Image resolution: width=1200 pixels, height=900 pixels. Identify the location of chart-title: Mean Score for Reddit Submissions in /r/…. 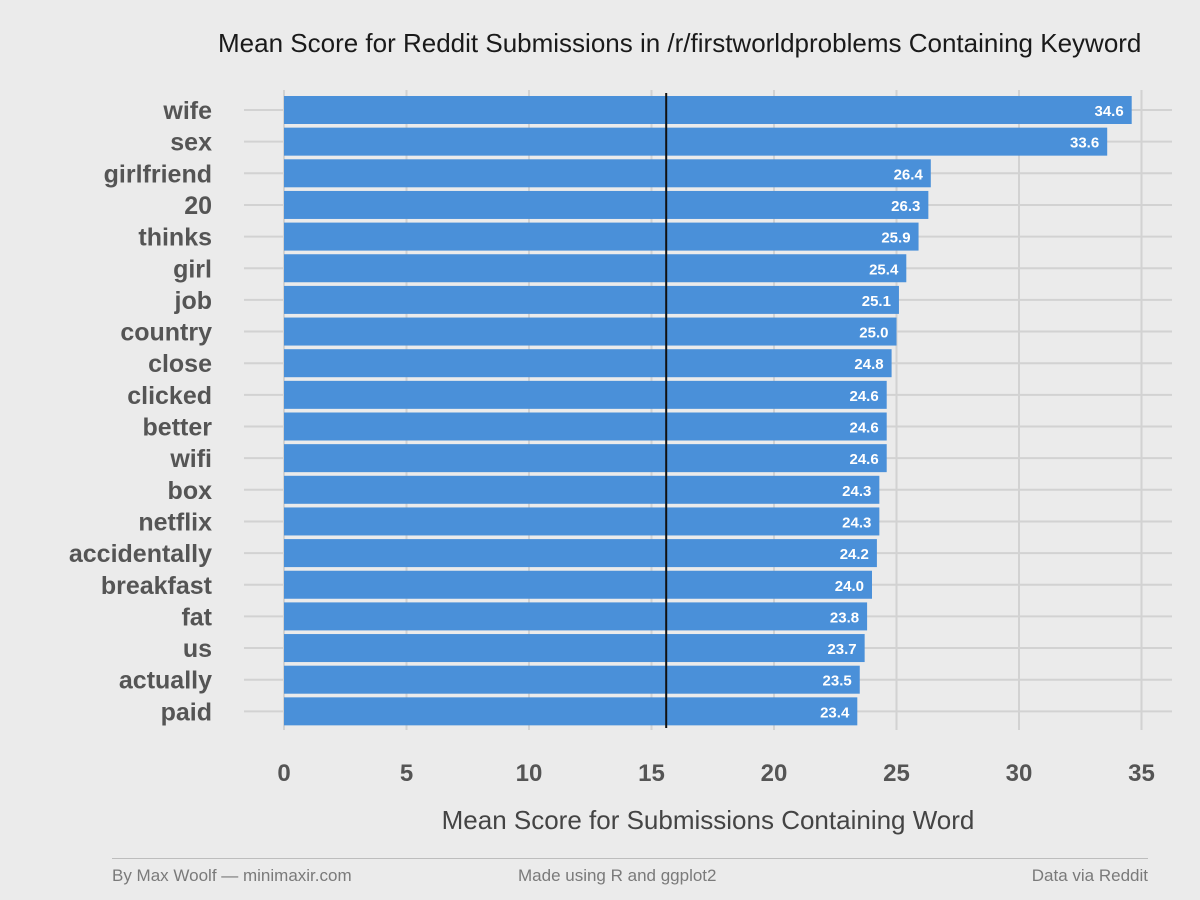
(680, 43).